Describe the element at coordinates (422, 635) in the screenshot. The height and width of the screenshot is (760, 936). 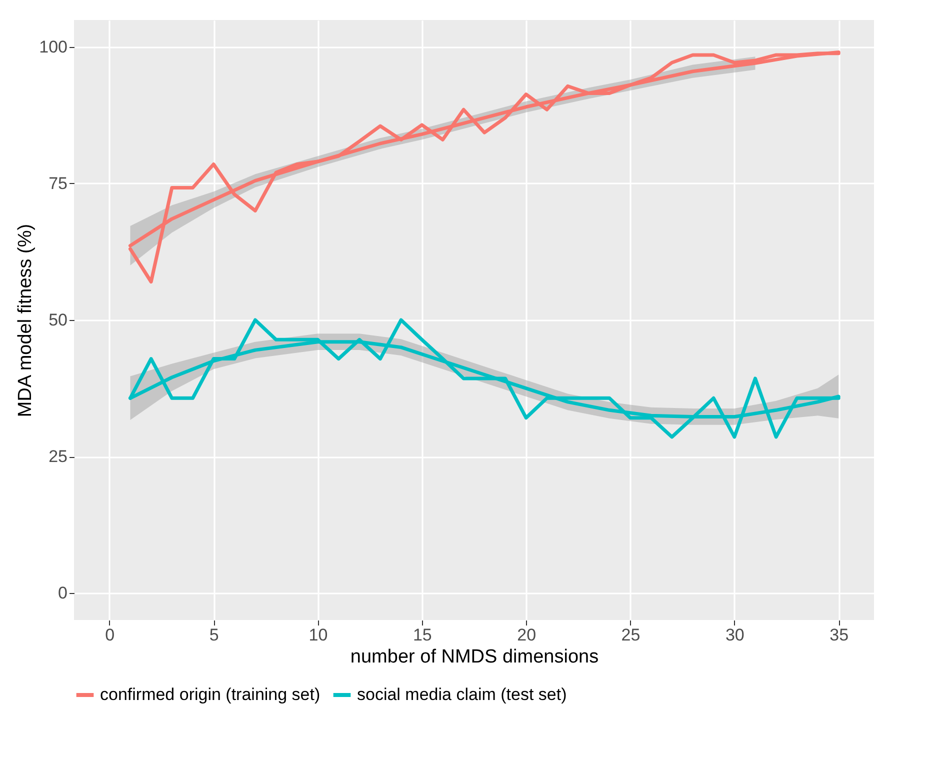
I see `x-tick-label: 15` at that location.